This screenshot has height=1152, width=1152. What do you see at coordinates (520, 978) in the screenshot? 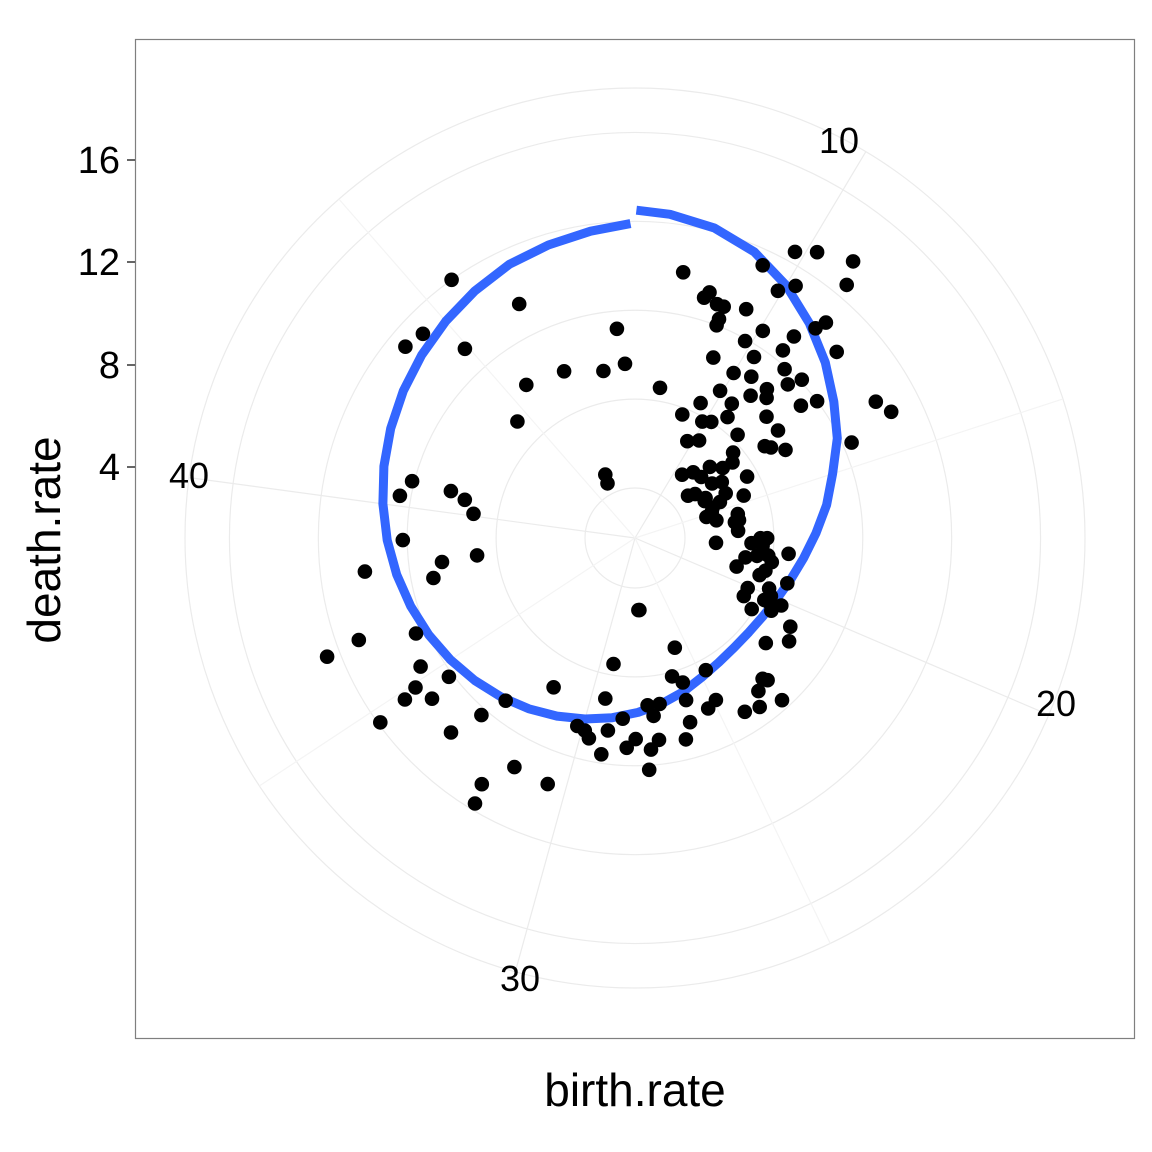
I see `theta-tick-label: 30` at bounding box center [520, 978].